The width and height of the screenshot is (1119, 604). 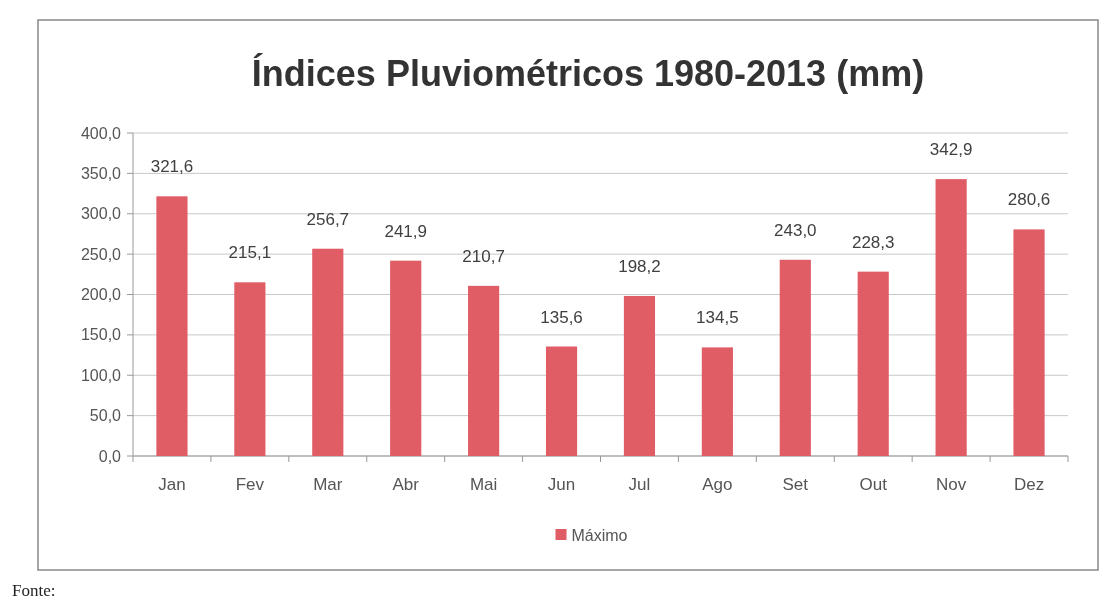 I want to click on y-tick-label: 150,0, so click(x=101, y=335).